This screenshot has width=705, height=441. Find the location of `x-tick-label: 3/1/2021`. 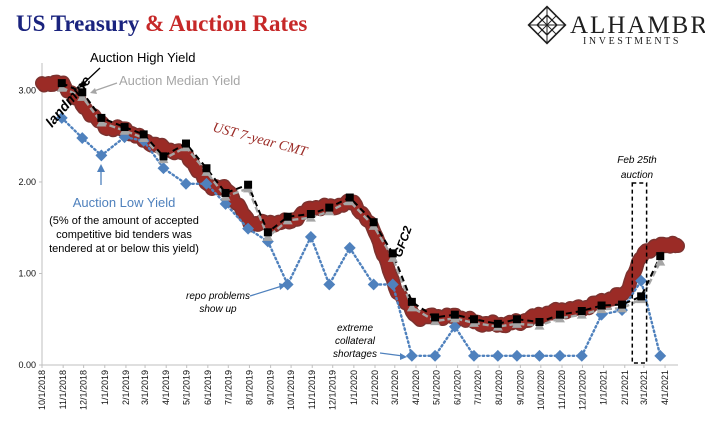

x-tick-label: 3/1/2021 is located at coordinates (644, 387).